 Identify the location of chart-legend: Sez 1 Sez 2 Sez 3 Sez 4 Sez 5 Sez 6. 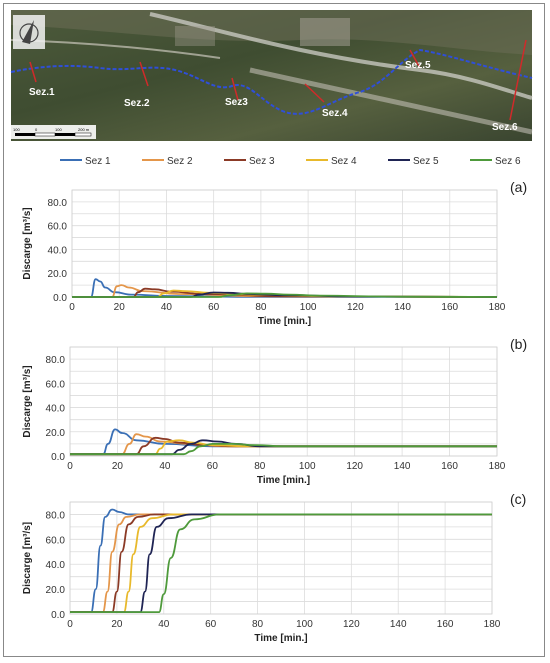
(290, 161).